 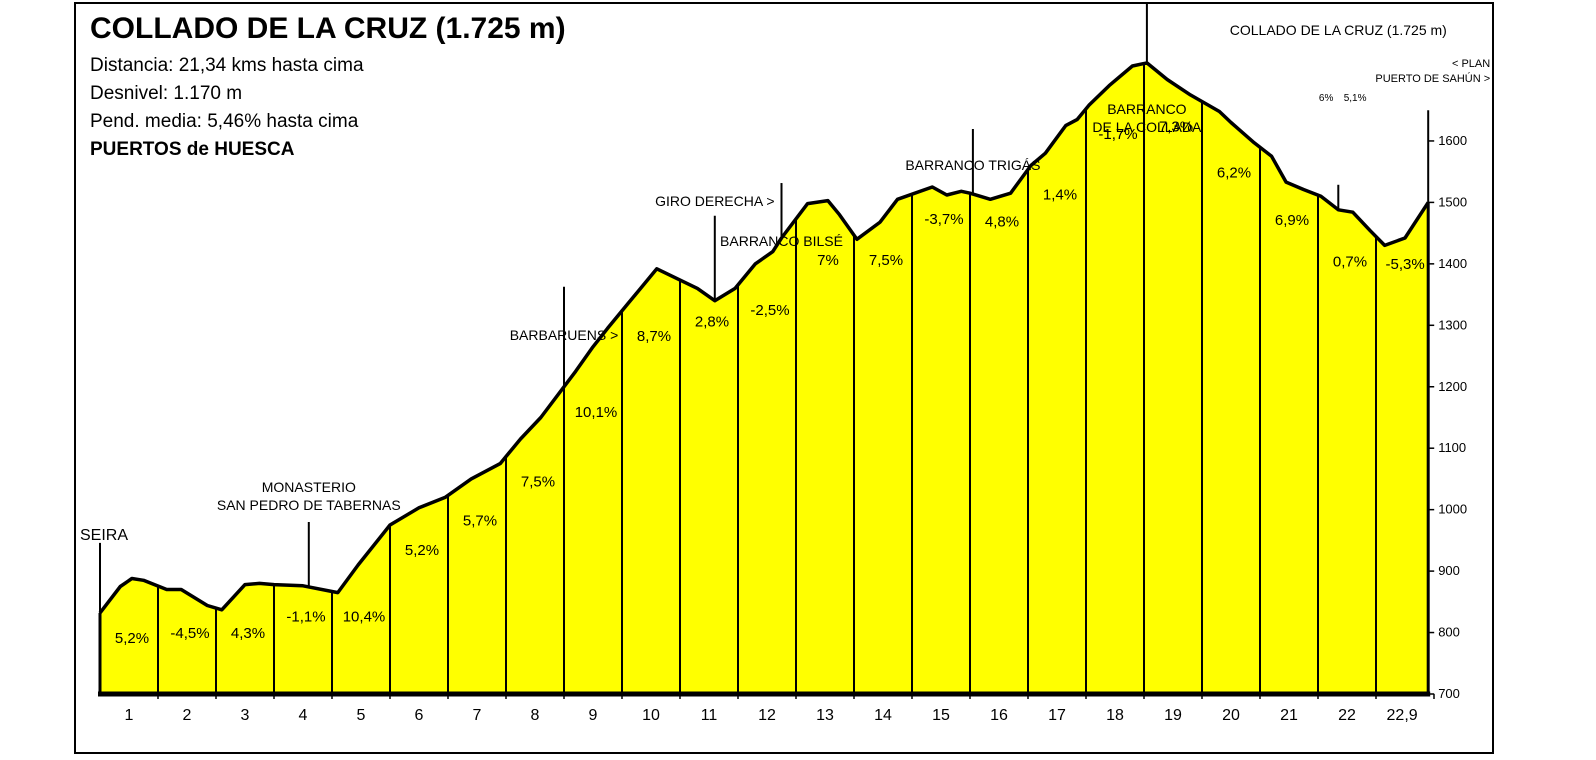 I want to click on annotation-label: GIRO DERECHA >, so click(x=714, y=201).